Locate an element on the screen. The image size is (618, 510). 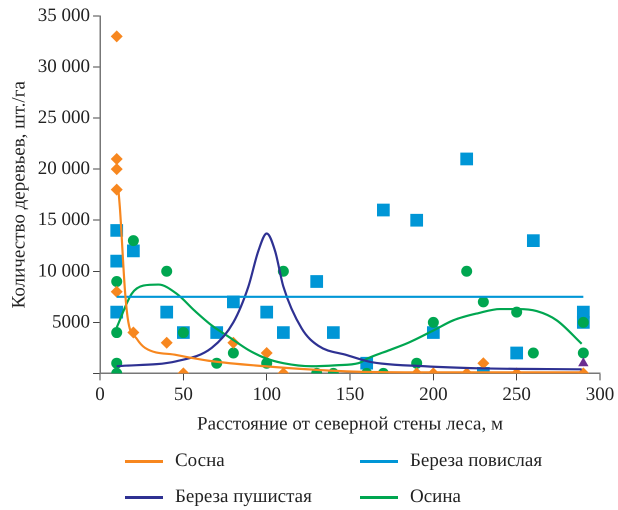
legend-label: Сосна is located at coordinates (200, 461).